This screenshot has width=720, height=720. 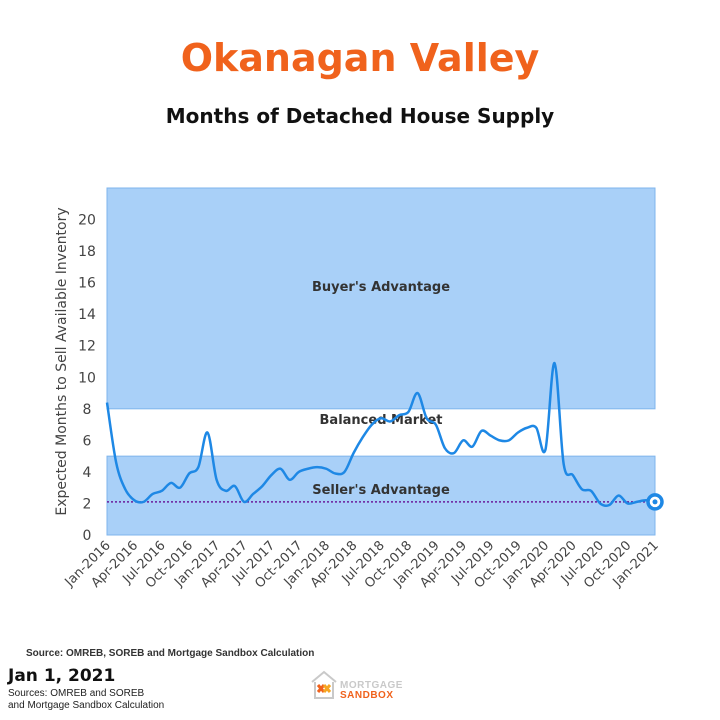 I want to click on series-endpoint-dot, so click(x=655, y=502).